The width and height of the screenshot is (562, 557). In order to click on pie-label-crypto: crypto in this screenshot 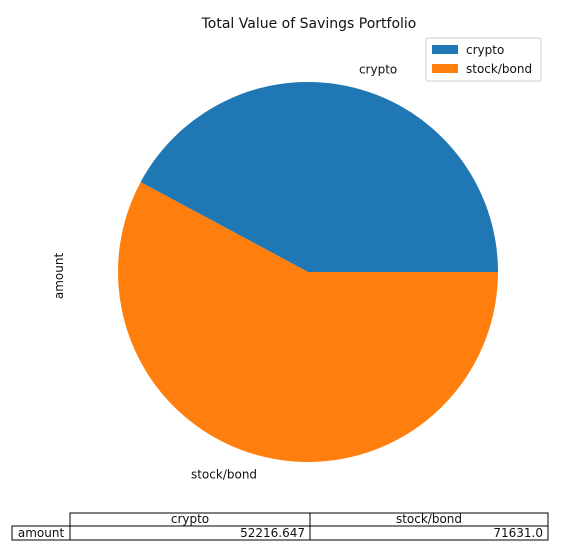, I will do `click(378, 69)`.